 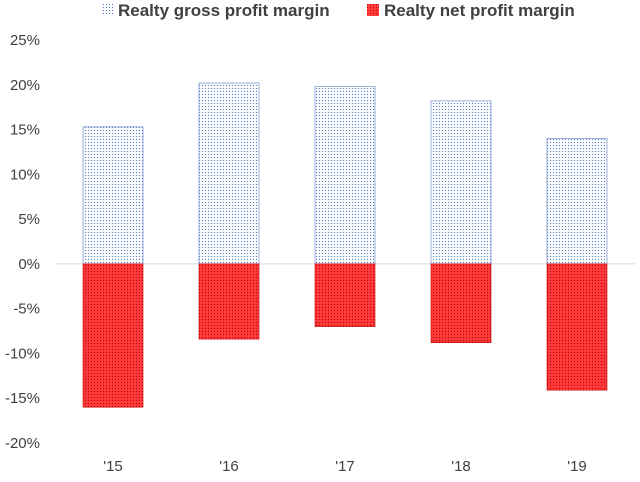 What do you see at coordinates (29, 219) in the screenshot?
I see `y-tick-label: 5%` at bounding box center [29, 219].